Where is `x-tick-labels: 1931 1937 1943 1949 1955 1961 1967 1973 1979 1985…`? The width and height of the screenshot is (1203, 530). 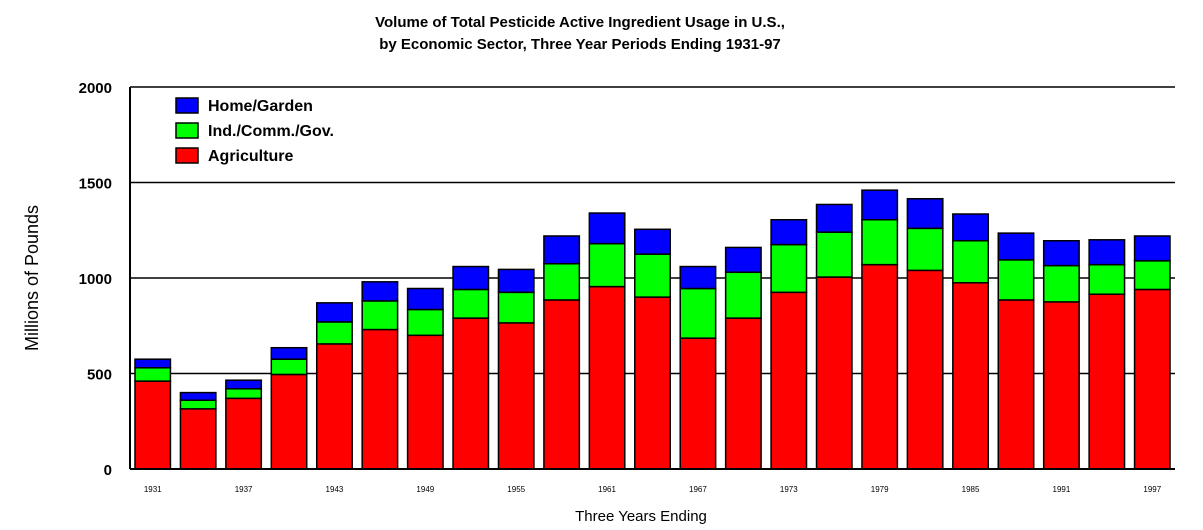 x-tick-labels: 1931 1937 1943 1949 1955 1961 1967 1973 1979 1985… is located at coordinates (653, 489).